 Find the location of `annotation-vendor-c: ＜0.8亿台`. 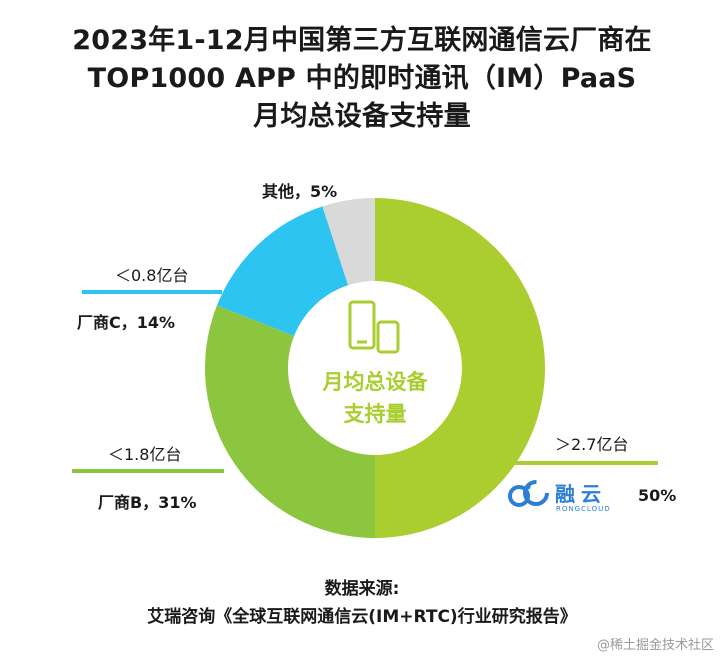

annotation-vendor-c: ＜0.8亿台 is located at coordinates (152, 275).